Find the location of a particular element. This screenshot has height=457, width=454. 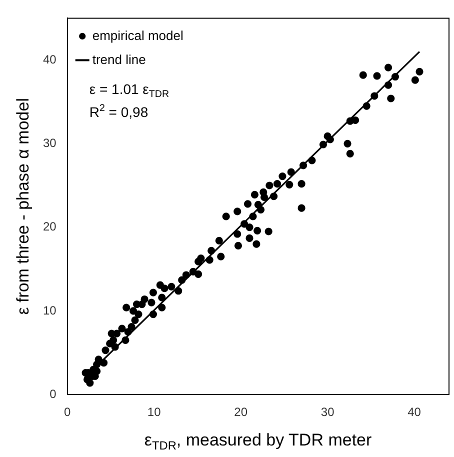

x-tick-label: 20 is located at coordinates (241, 412).